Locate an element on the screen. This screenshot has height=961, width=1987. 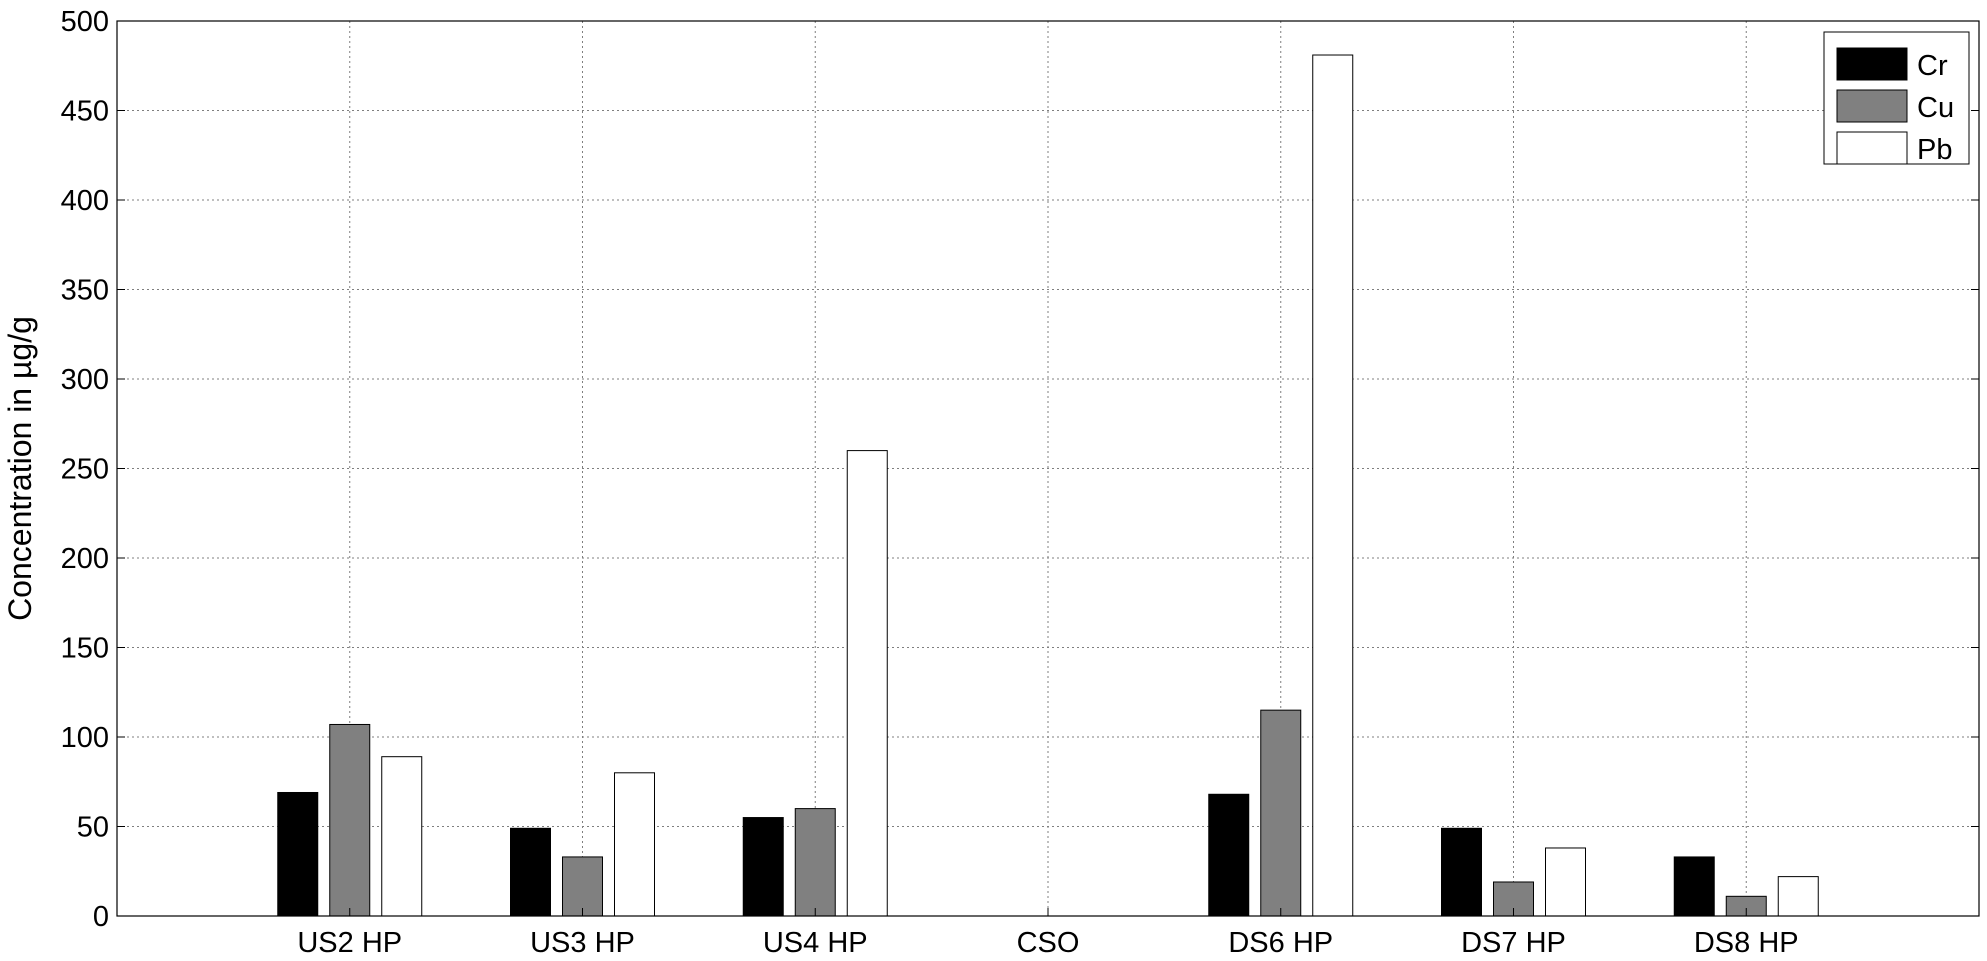
x-tick-label: US3 HP is located at coordinates (582, 941).